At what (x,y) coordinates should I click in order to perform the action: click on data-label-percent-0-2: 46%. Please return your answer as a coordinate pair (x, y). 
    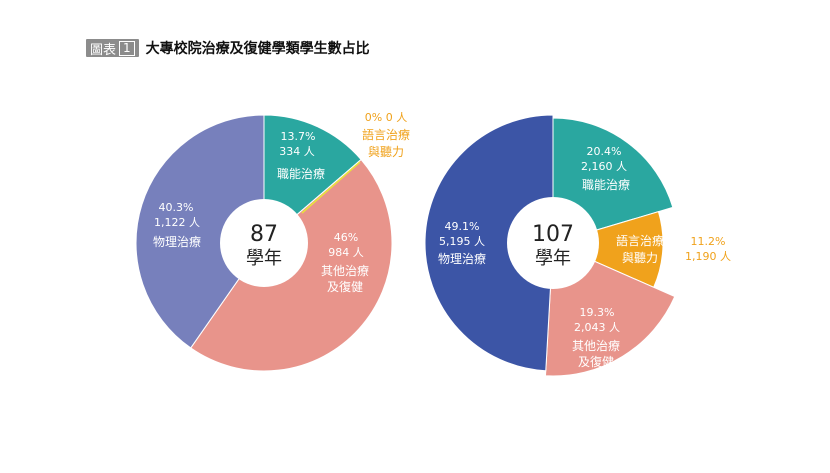
    Looking at the image, I should click on (346, 237).